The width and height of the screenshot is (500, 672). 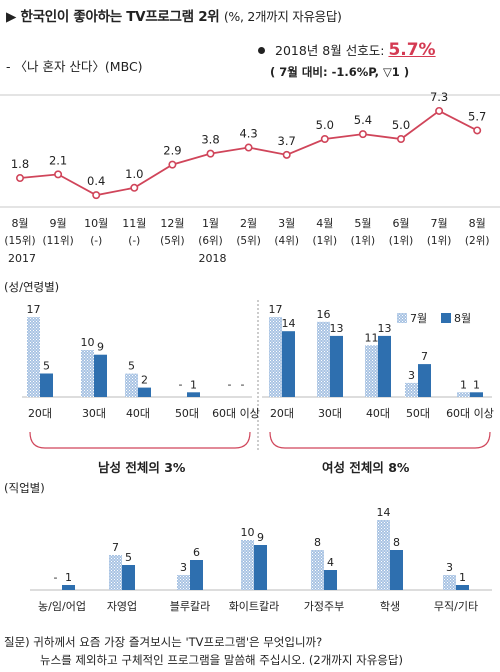 What do you see at coordinates (74, 66) in the screenshot?
I see `program-name: - 〈나 혼자 산다〉(MBC)` at bounding box center [74, 66].